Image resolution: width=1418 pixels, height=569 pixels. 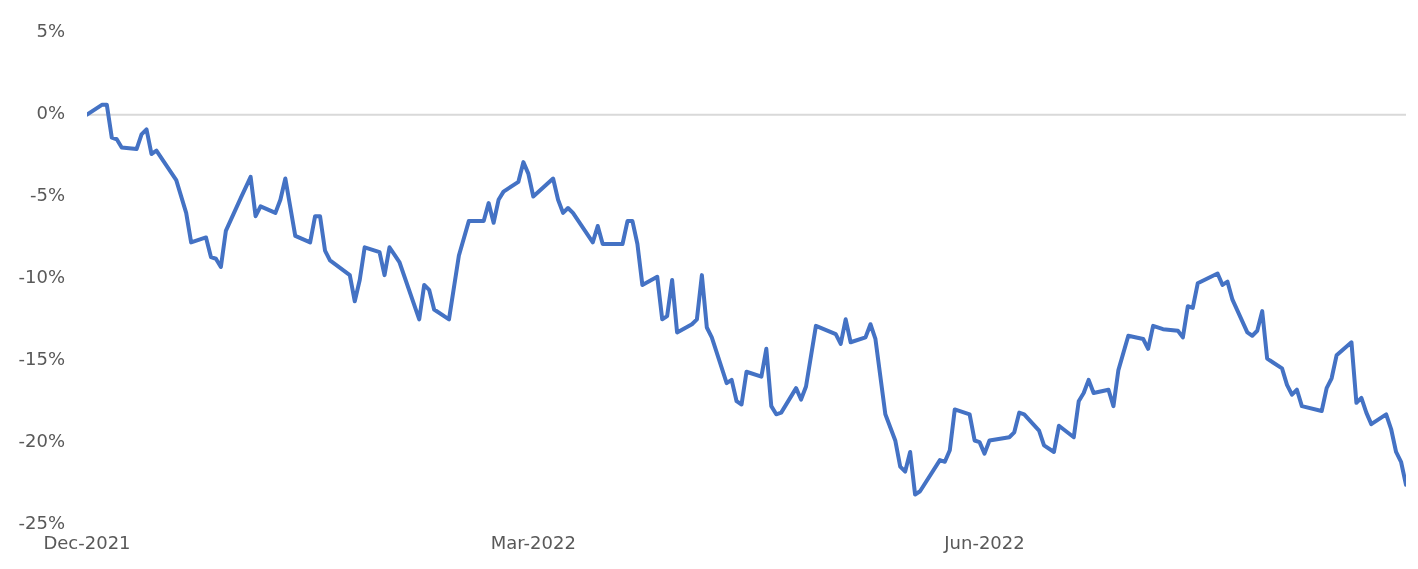 What do you see at coordinates (41, 440) in the screenshot?
I see `y-tick-label: -20%` at bounding box center [41, 440].